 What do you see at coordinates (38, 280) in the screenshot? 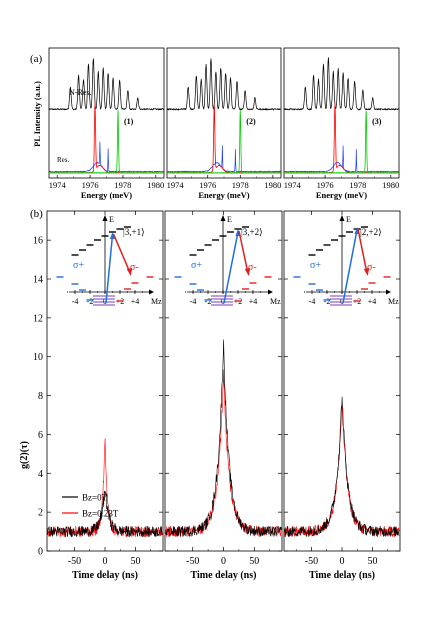
I see `y-tick-label: 14` at bounding box center [38, 280].